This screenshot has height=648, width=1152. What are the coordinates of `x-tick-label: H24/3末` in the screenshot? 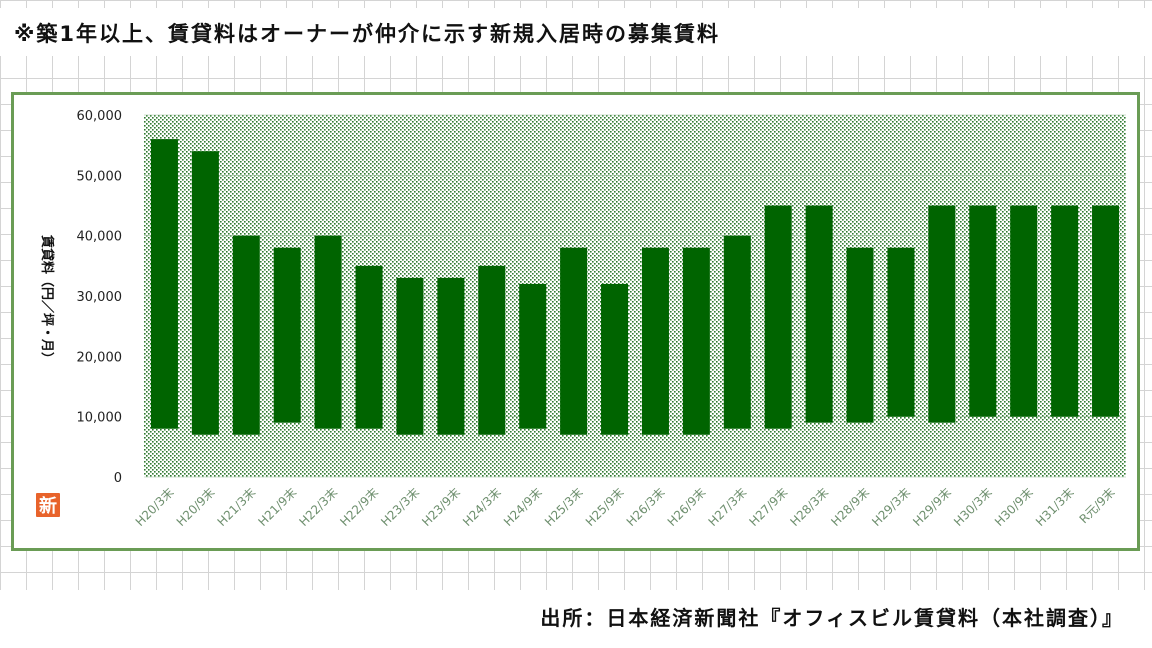 It's located at (482, 507).